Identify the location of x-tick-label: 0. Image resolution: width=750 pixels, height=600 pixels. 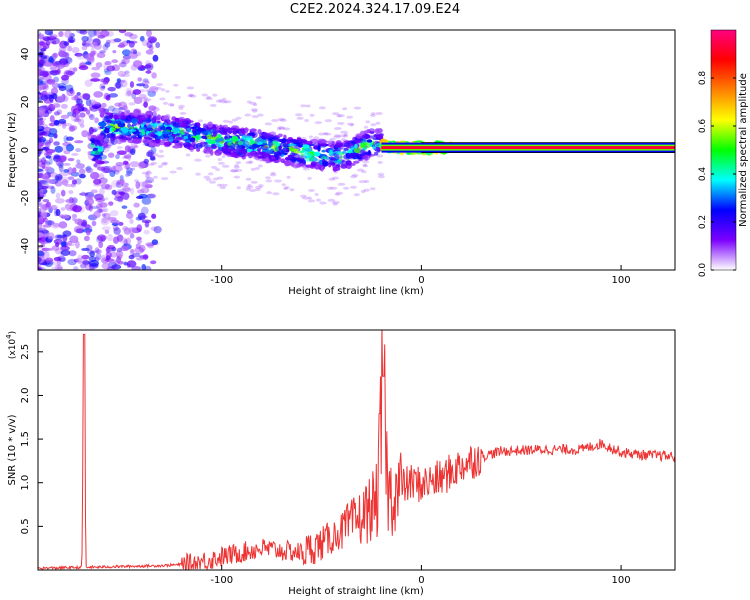
(421, 280).